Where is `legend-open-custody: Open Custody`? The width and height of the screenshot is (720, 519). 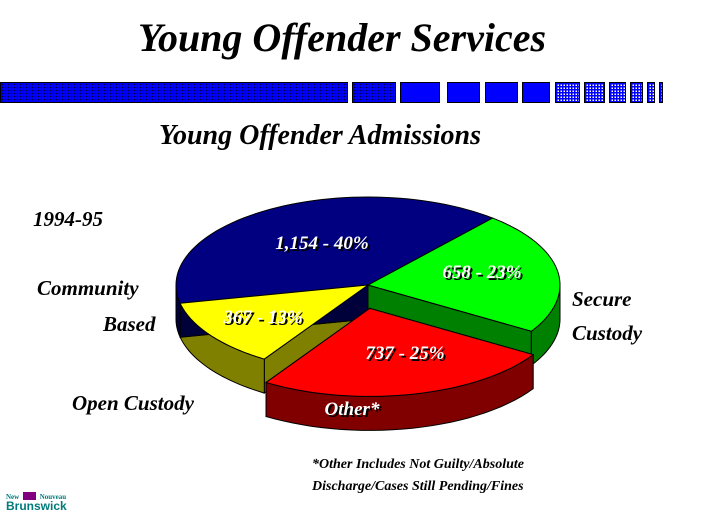 legend-open-custody: Open Custody is located at coordinates (133, 403).